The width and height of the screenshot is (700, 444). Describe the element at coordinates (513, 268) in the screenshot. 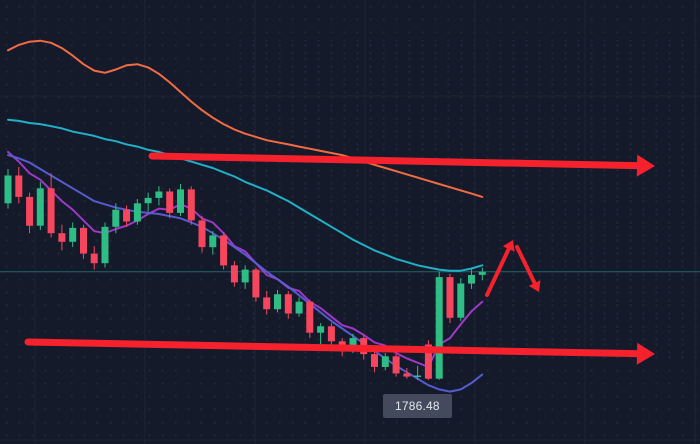

I see `zigzag-forecast-arrow` at that location.